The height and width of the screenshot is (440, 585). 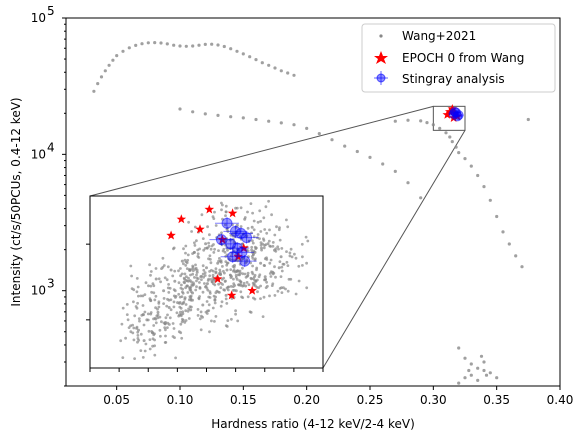 What do you see at coordinates (221, 240) in the screenshot?
I see `inset-stingray-point` at bounding box center [221, 240].